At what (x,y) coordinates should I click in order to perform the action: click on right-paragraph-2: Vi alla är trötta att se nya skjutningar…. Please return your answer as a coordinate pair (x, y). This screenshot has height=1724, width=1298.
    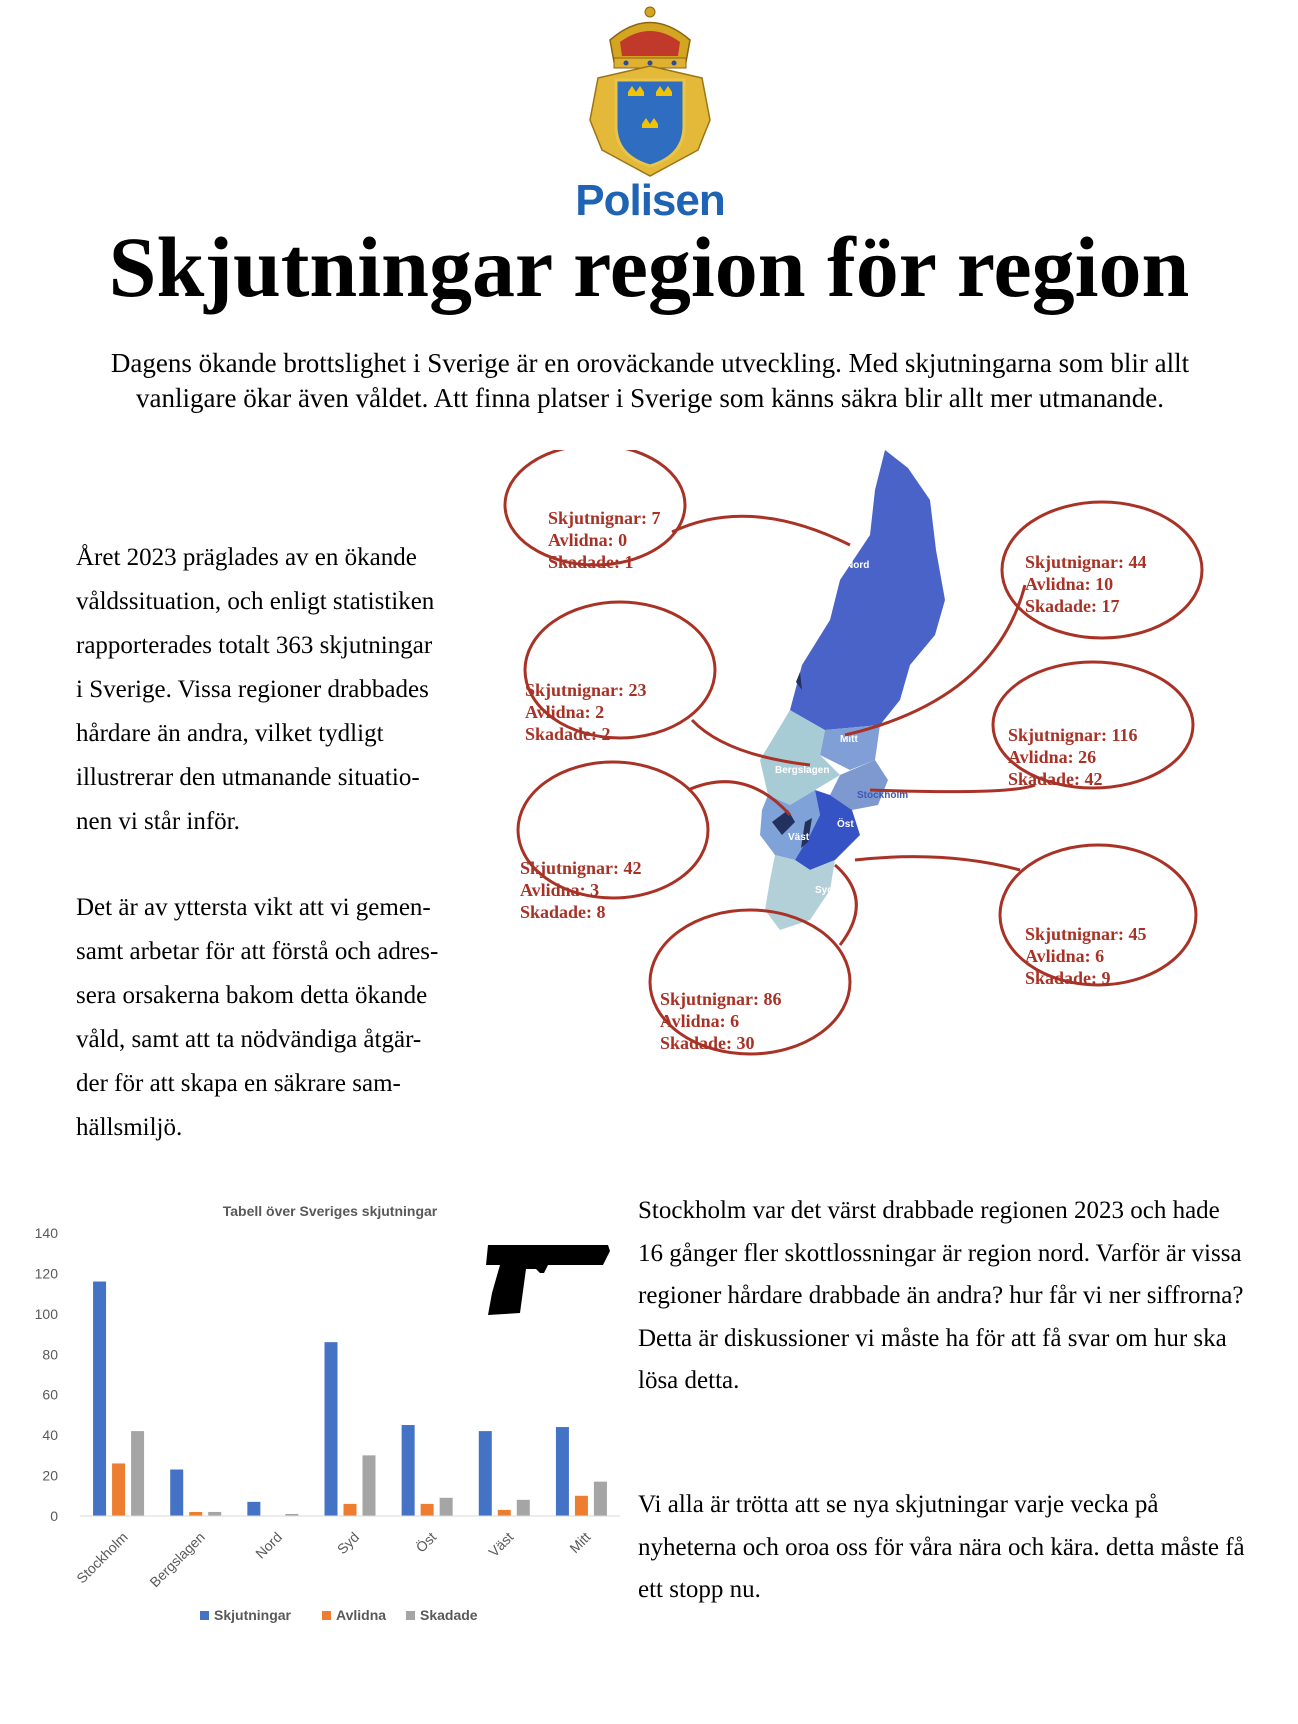
    Looking at the image, I should click on (941, 1547).